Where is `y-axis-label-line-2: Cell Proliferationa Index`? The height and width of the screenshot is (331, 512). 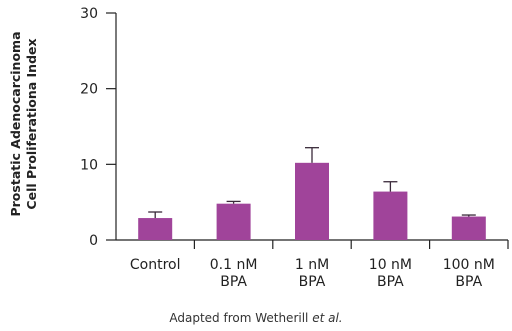
y-axis-label-line-2: Cell Proliferationa Index is located at coordinates (31, 123).